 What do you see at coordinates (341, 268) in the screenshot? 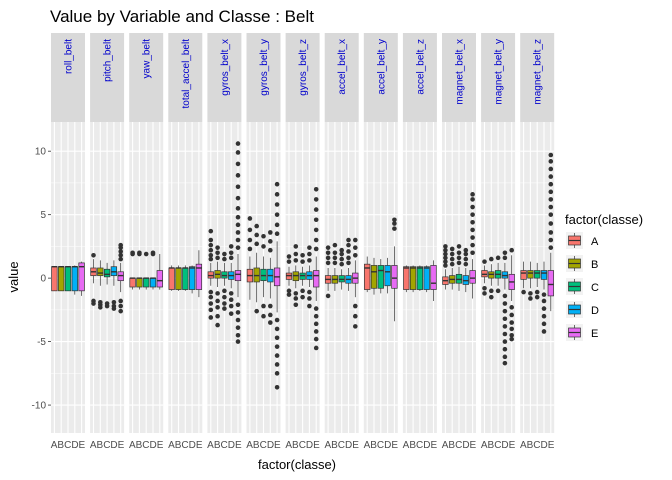
I see `box-accel_belt_x-C` at bounding box center [341, 268].